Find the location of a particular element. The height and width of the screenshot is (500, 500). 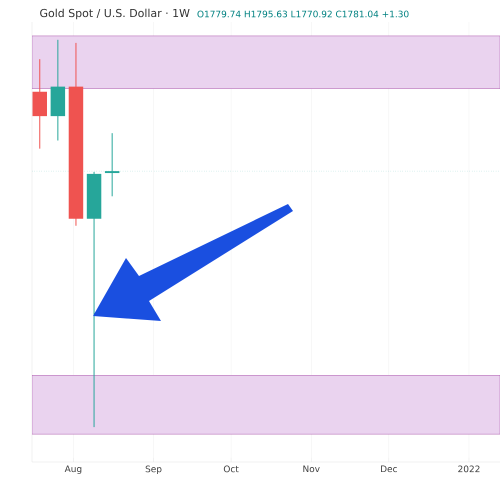

text: O1779.74 H1795.63 L1770.92 C1781.04 +1.30 is located at coordinates (303, 14).